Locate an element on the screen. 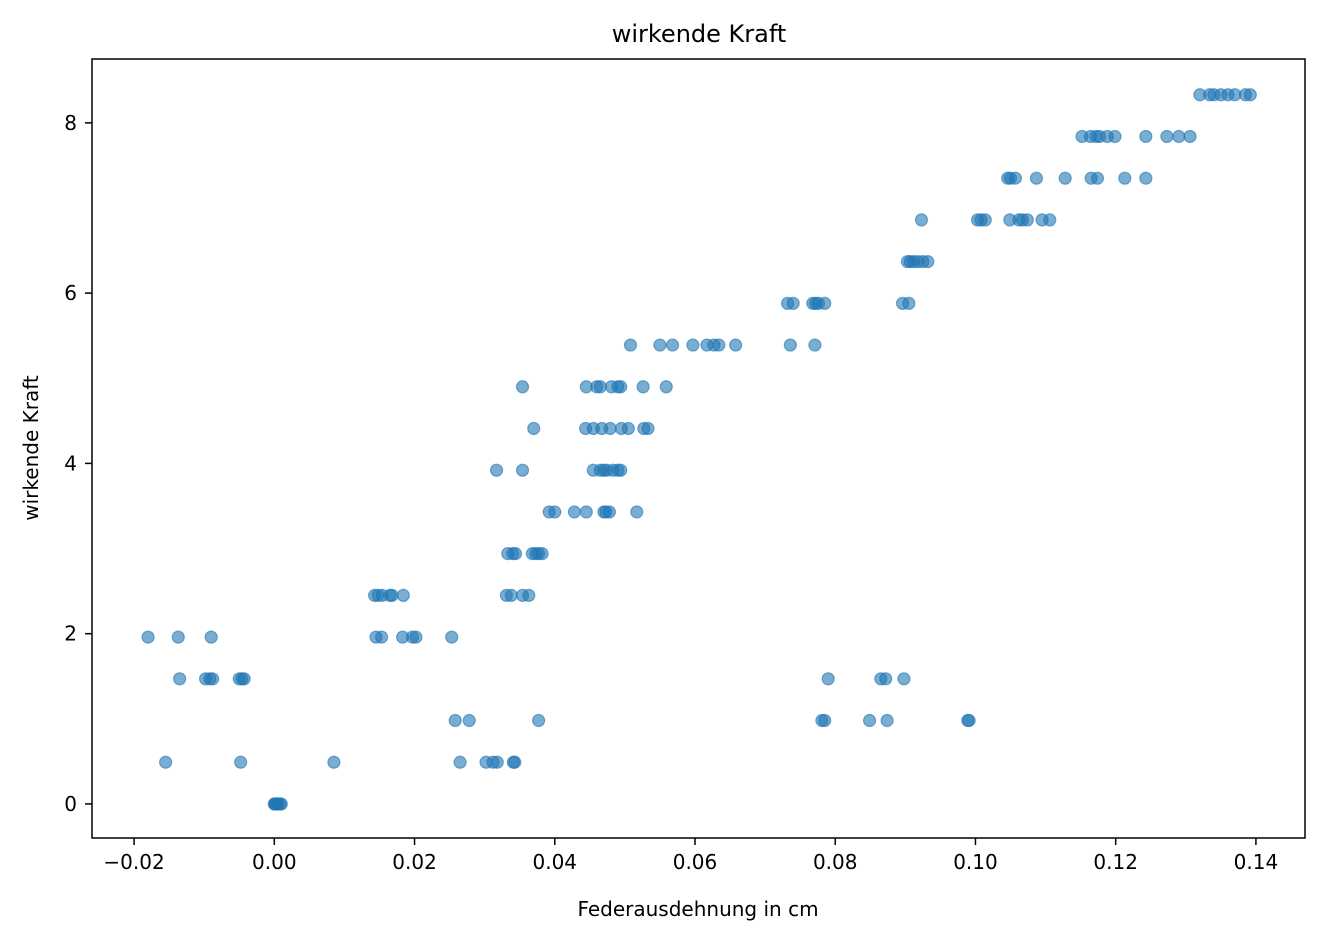  x-tick-label: 0.04 is located at coordinates (554, 862).